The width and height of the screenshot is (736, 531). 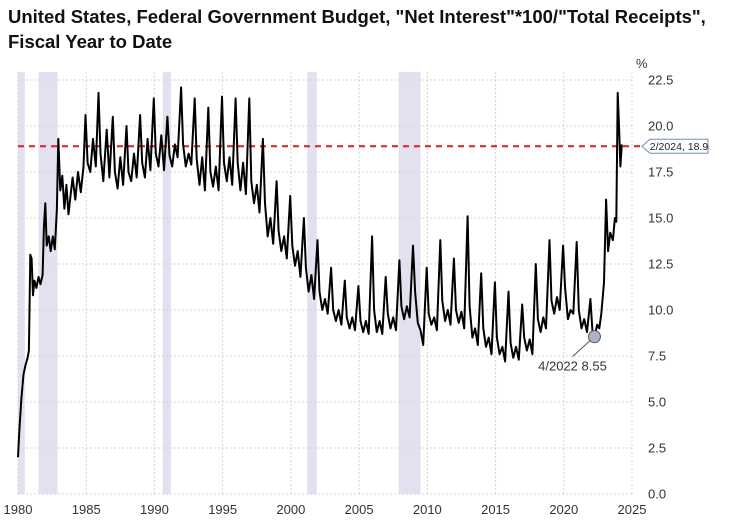 I want to click on x-tick-label: 1995, so click(x=222, y=509).